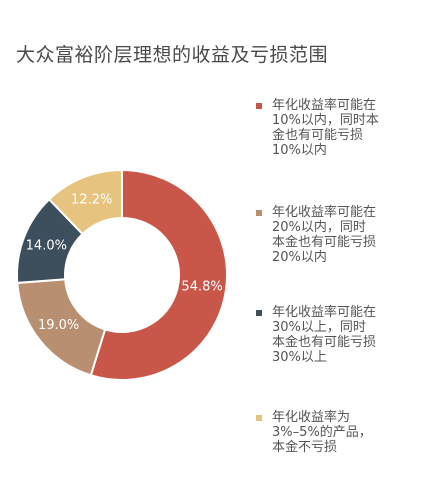  I want to click on legend-label: 年化收益率可能在 30%以上，同时 本金也有可能亏损 30%以上, so click(324, 335).